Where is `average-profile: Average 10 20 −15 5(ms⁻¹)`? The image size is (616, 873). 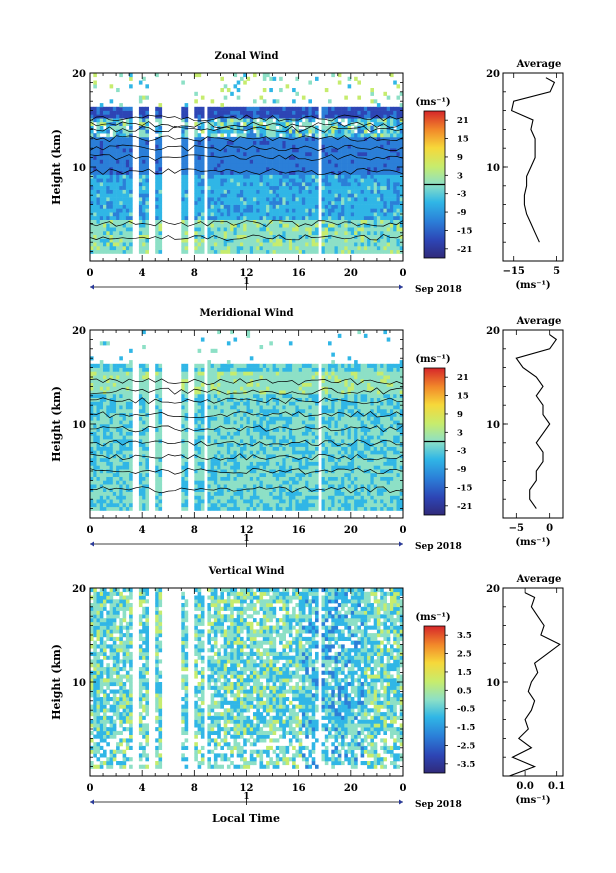
average-profile: Average 10 20 −15 5(ms⁻¹) is located at coordinates (525, 175).